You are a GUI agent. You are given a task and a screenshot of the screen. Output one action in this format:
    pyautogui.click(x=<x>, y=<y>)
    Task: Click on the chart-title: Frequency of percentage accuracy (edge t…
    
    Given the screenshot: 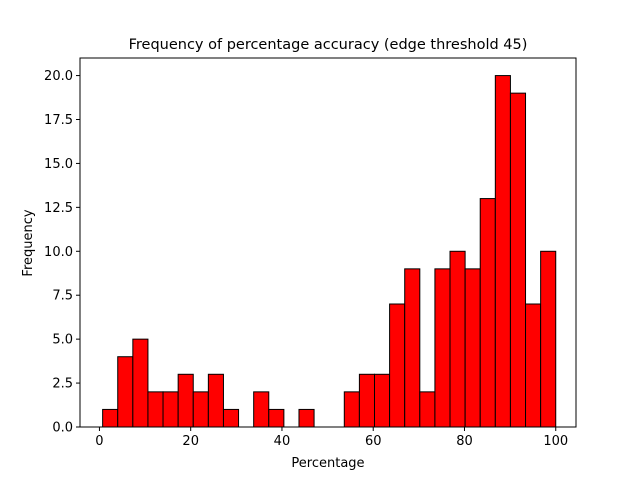 What is the action you would take?
    pyautogui.click(x=328, y=45)
    